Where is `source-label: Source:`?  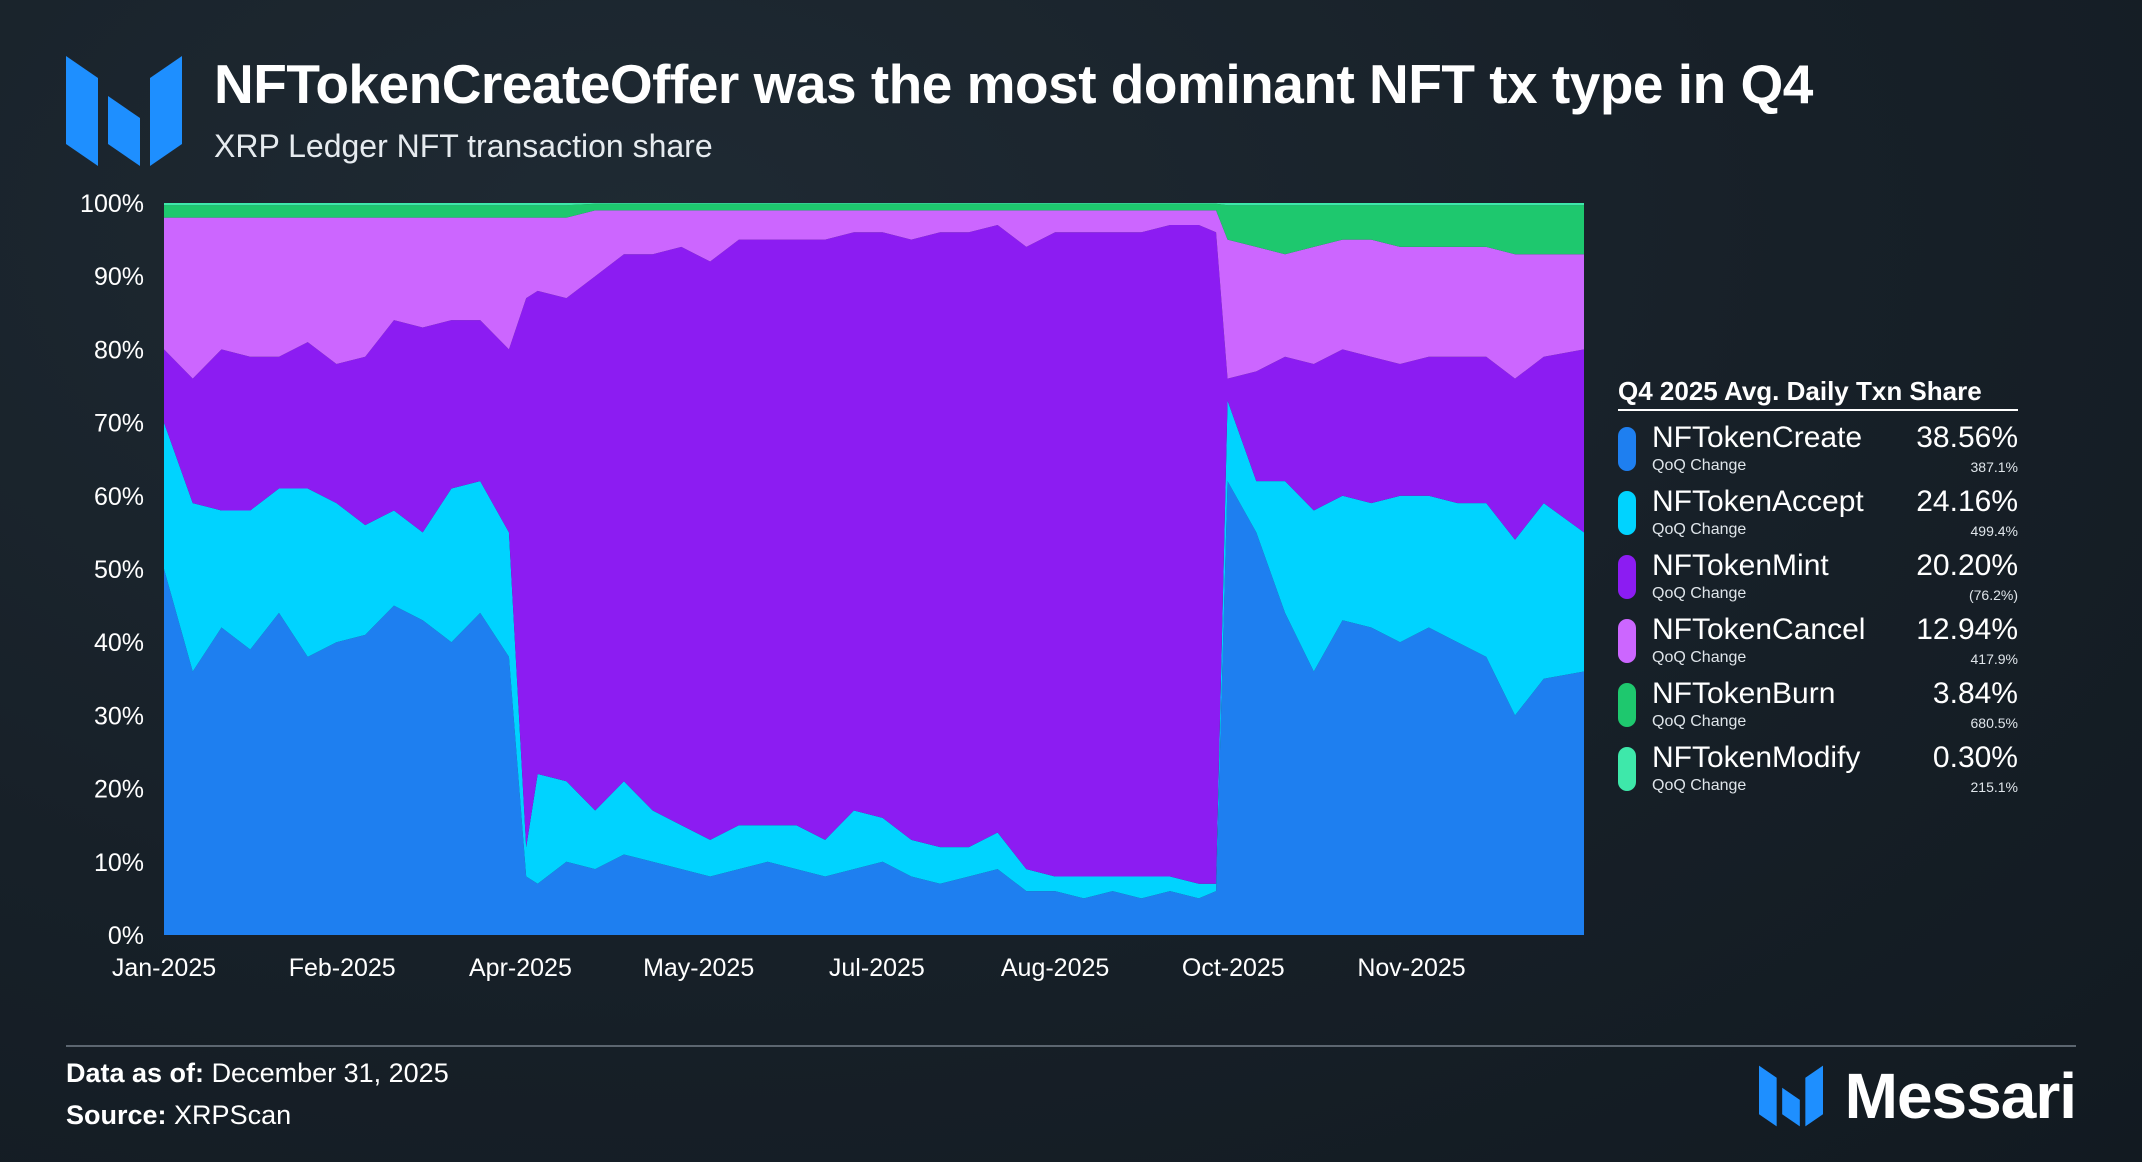 source-label: Source: is located at coordinates (116, 1115).